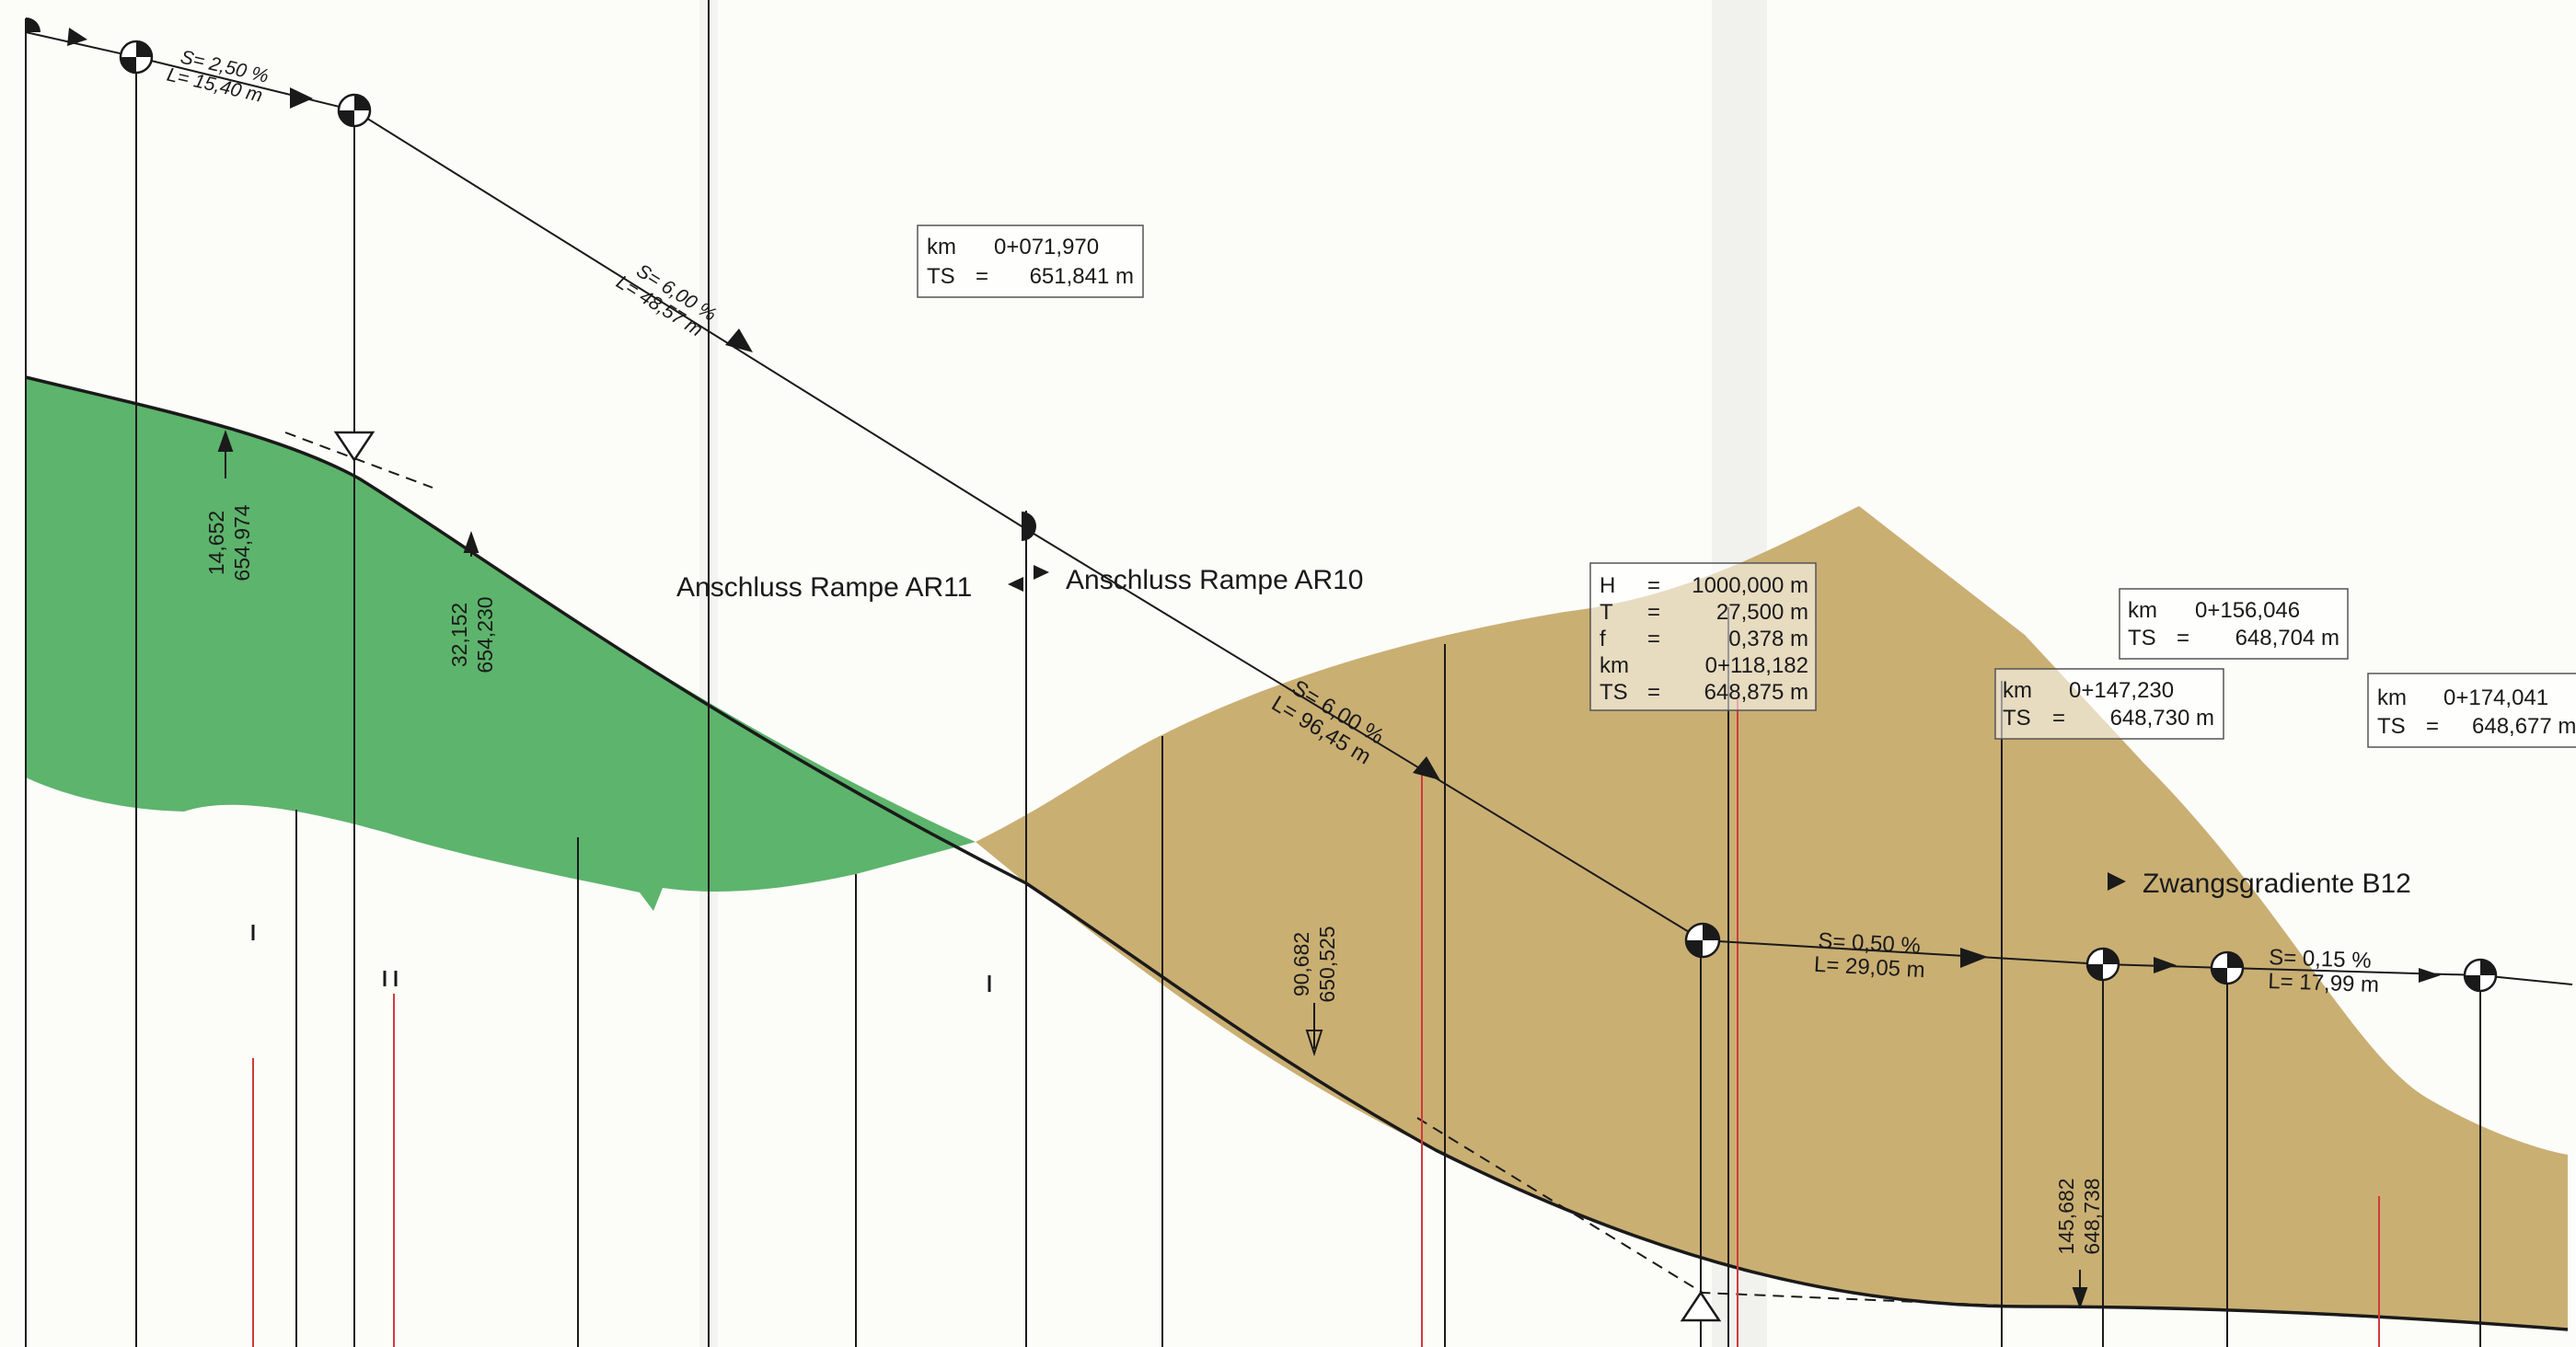 The image size is (2576, 1347). What do you see at coordinates (2247, 610) in the screenshot?
I see `svg-text: 0+156,046` at bounding box center [2247, 610].